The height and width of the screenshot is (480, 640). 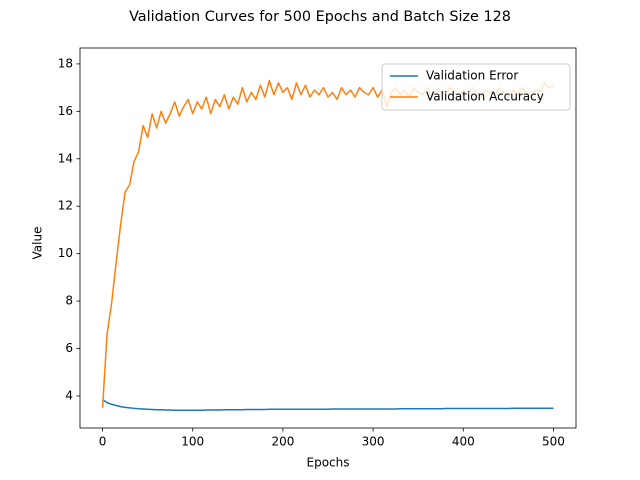 I want to click on x-tick-label: 300, so click(x=373, y=442).